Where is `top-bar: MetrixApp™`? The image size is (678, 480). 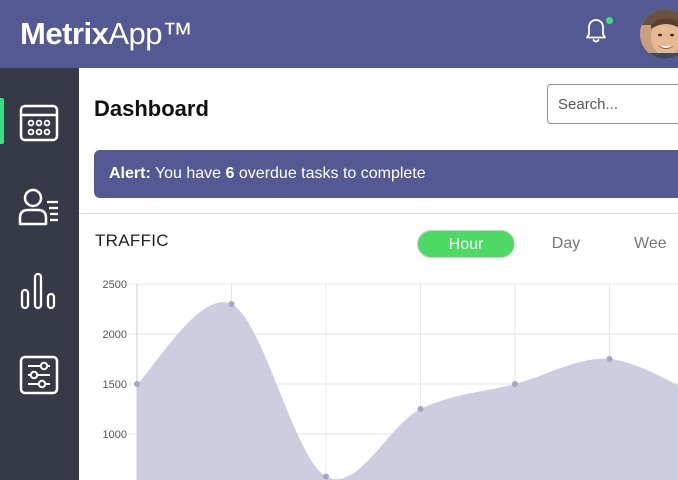
top-bar: MetrixApp™ is located at coordinates (339, 34).